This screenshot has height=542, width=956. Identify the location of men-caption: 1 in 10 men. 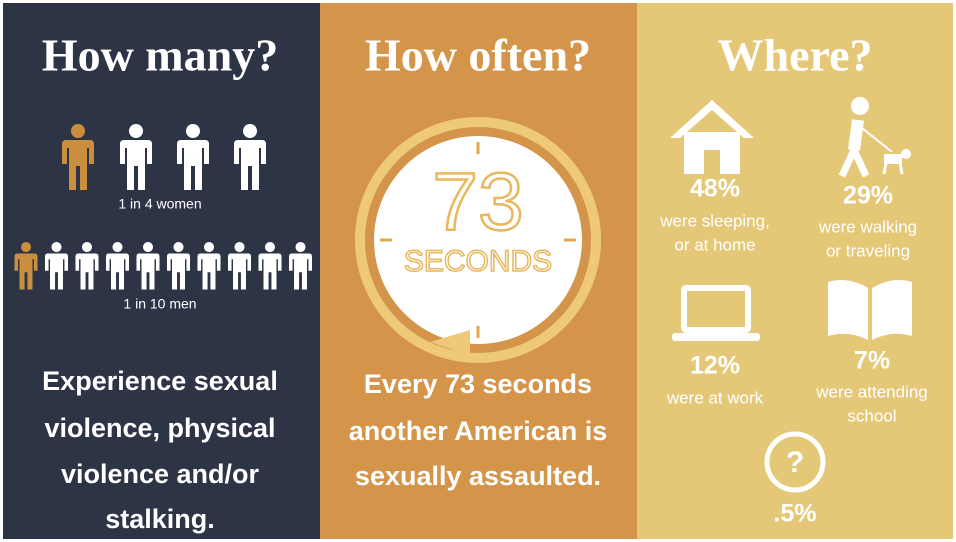
(159, 304).